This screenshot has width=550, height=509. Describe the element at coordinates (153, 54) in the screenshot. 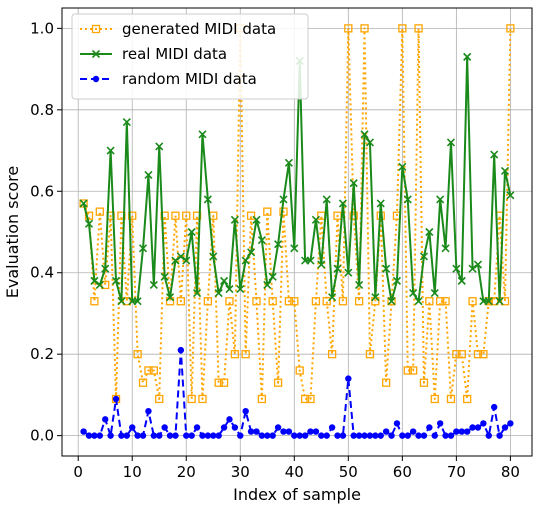

I see `legend-entry: real MIDI data` at that location.